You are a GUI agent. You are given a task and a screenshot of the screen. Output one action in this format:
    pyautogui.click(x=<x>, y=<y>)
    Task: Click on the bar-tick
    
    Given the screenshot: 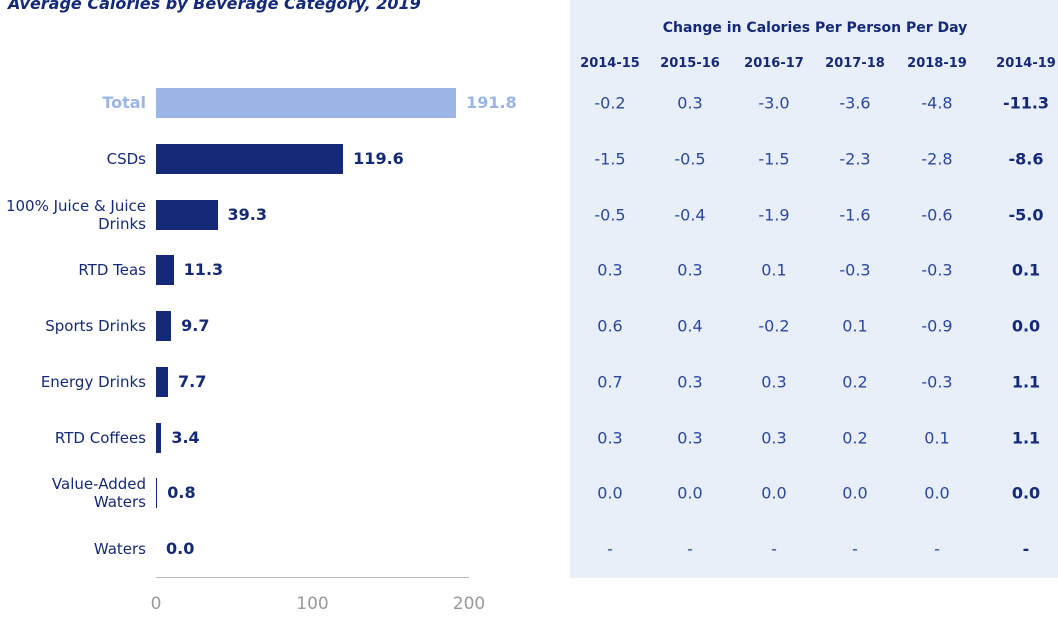 What is the action you would take?
    pyautogui.click(x=156, y=493)
    